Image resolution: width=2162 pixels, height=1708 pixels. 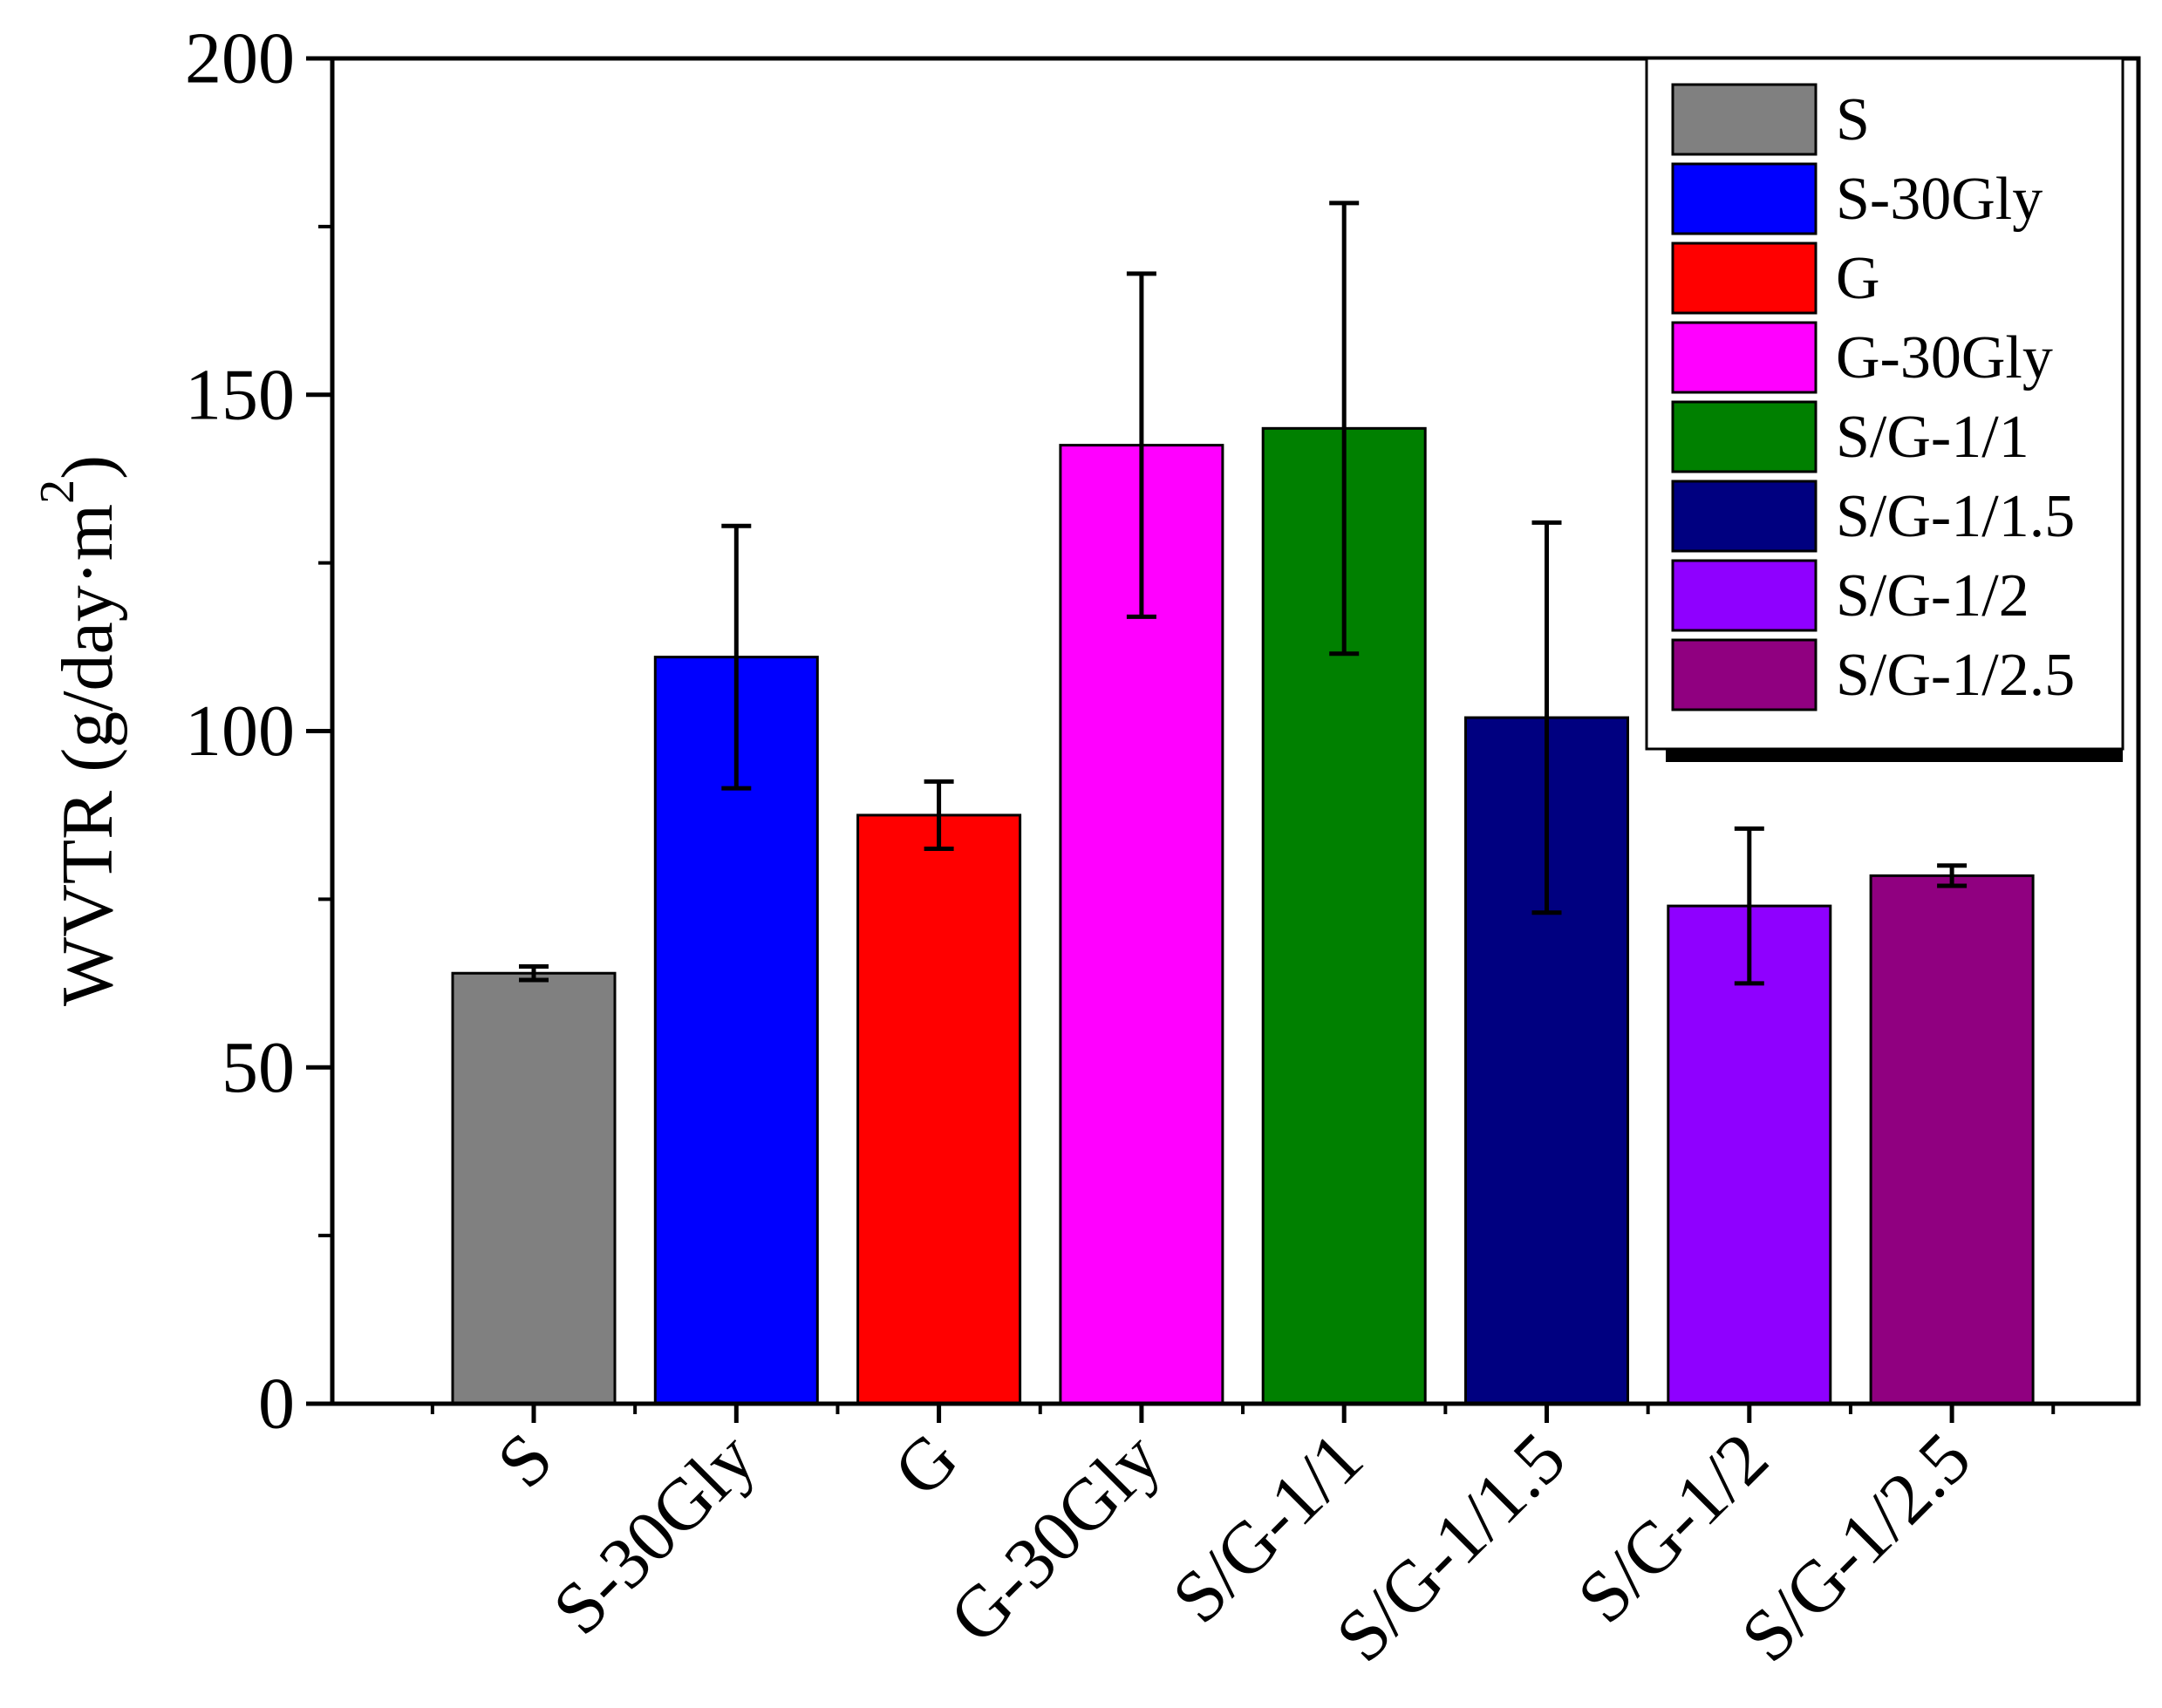 I want to click on legend-swatch-S-30Gly, so click(x=1745, y=199).